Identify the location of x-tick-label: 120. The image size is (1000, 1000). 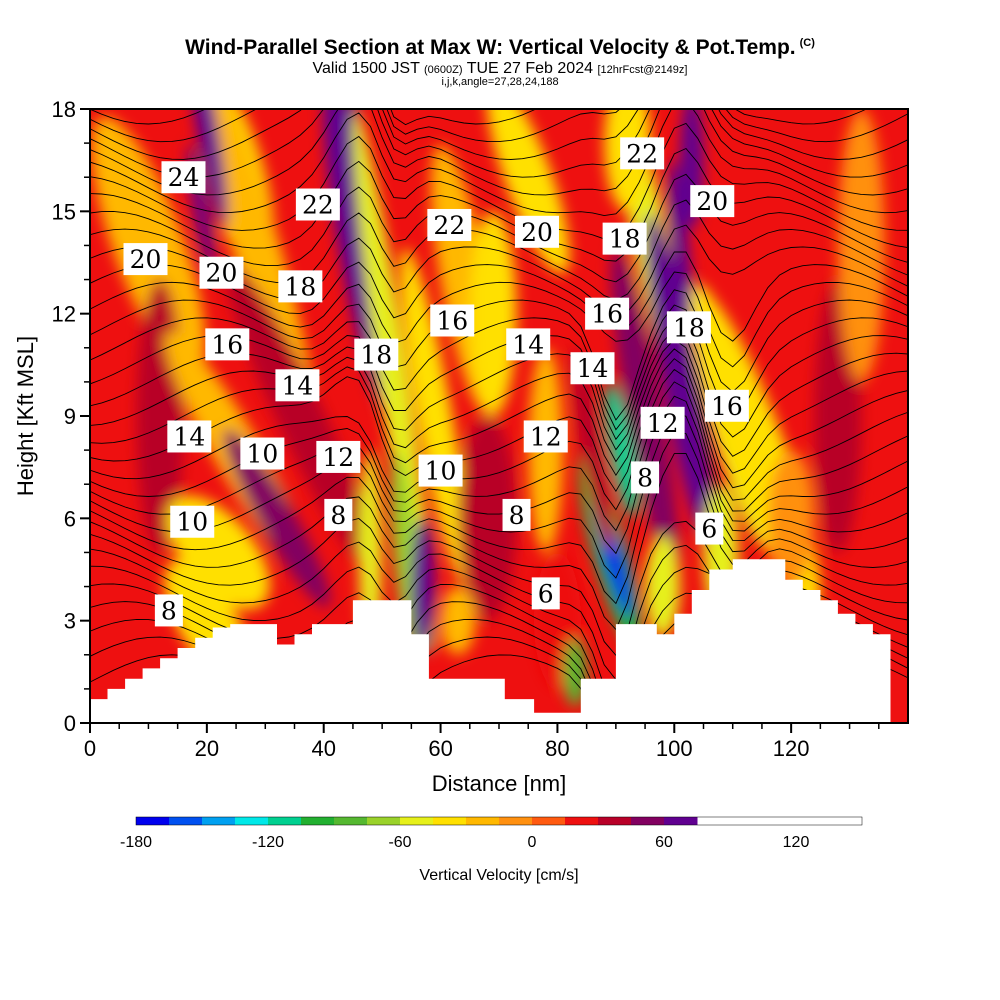
(791, 748).